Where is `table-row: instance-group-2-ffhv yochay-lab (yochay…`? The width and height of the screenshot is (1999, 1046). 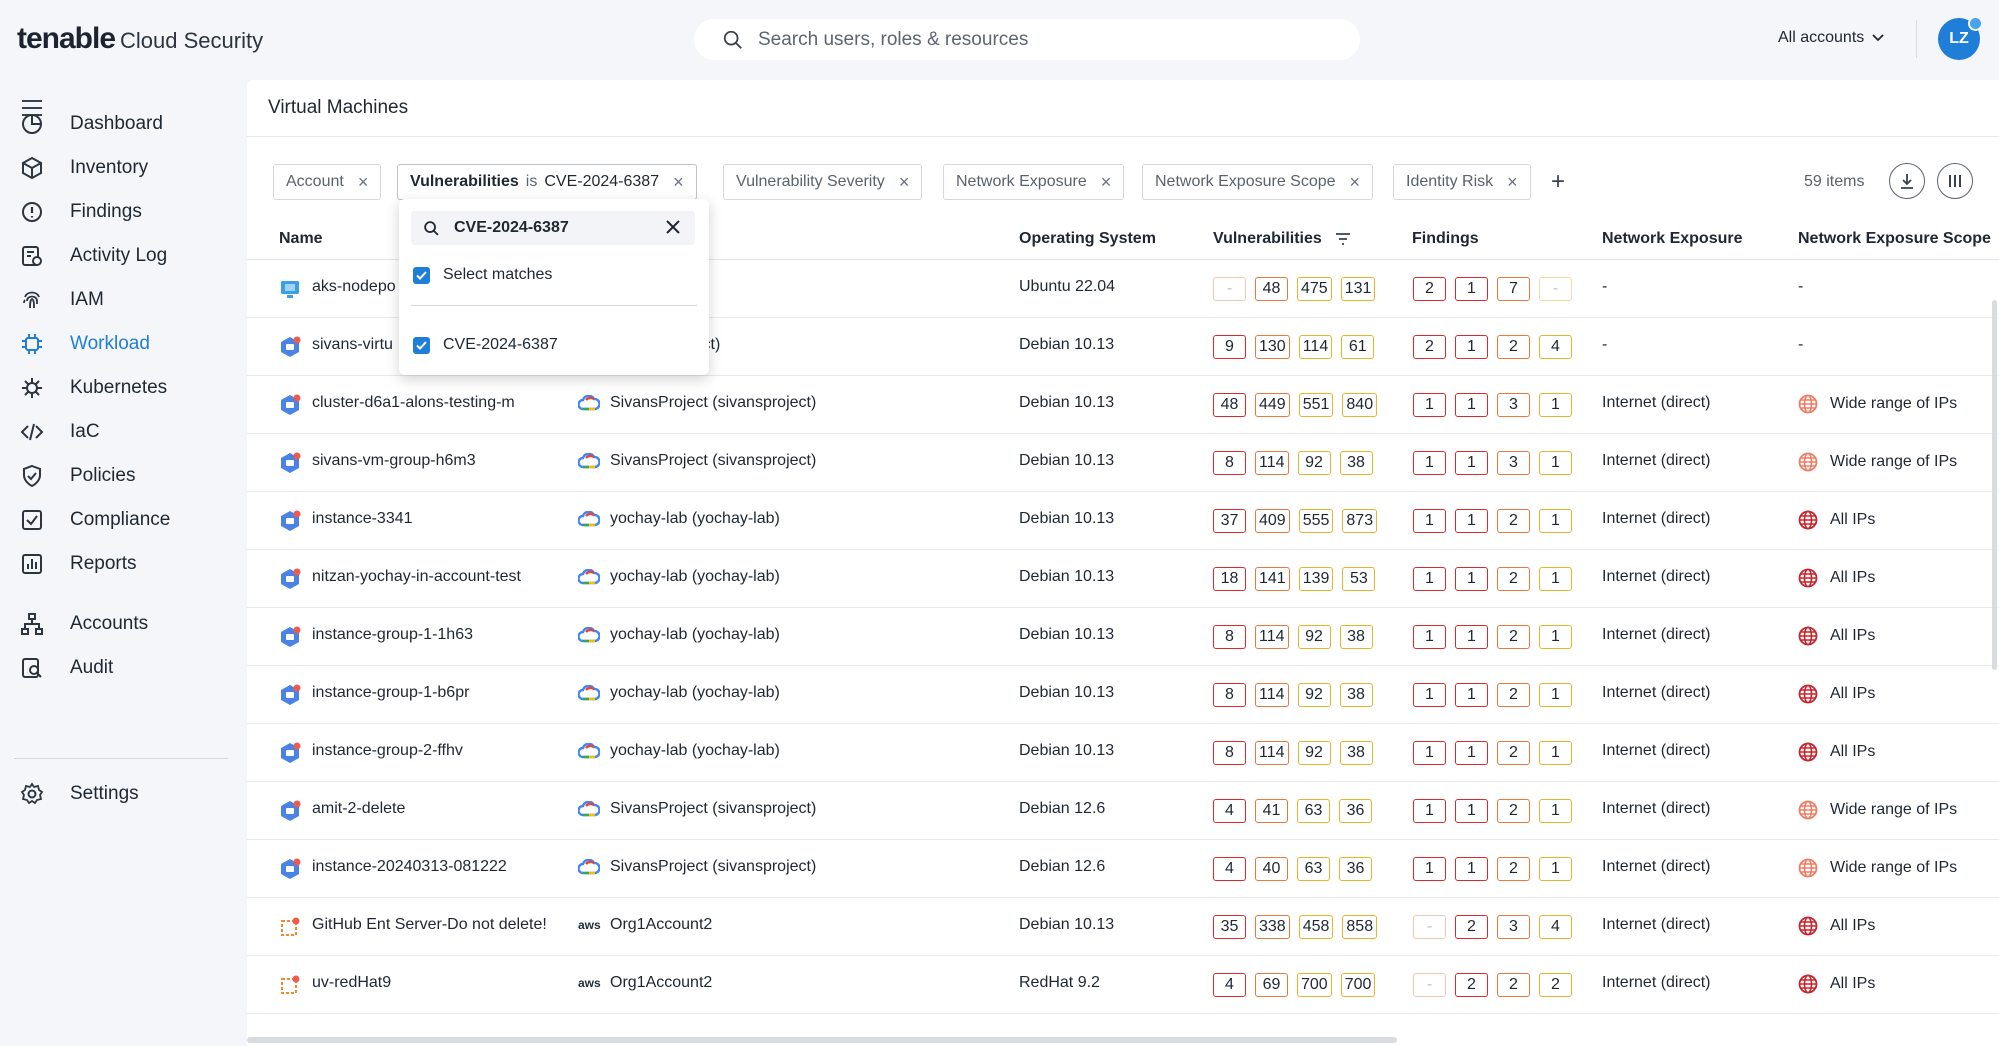
table-row: instance-group-2-ffhv yochay-lab (yochay… is located at coordinates (1123, 753).